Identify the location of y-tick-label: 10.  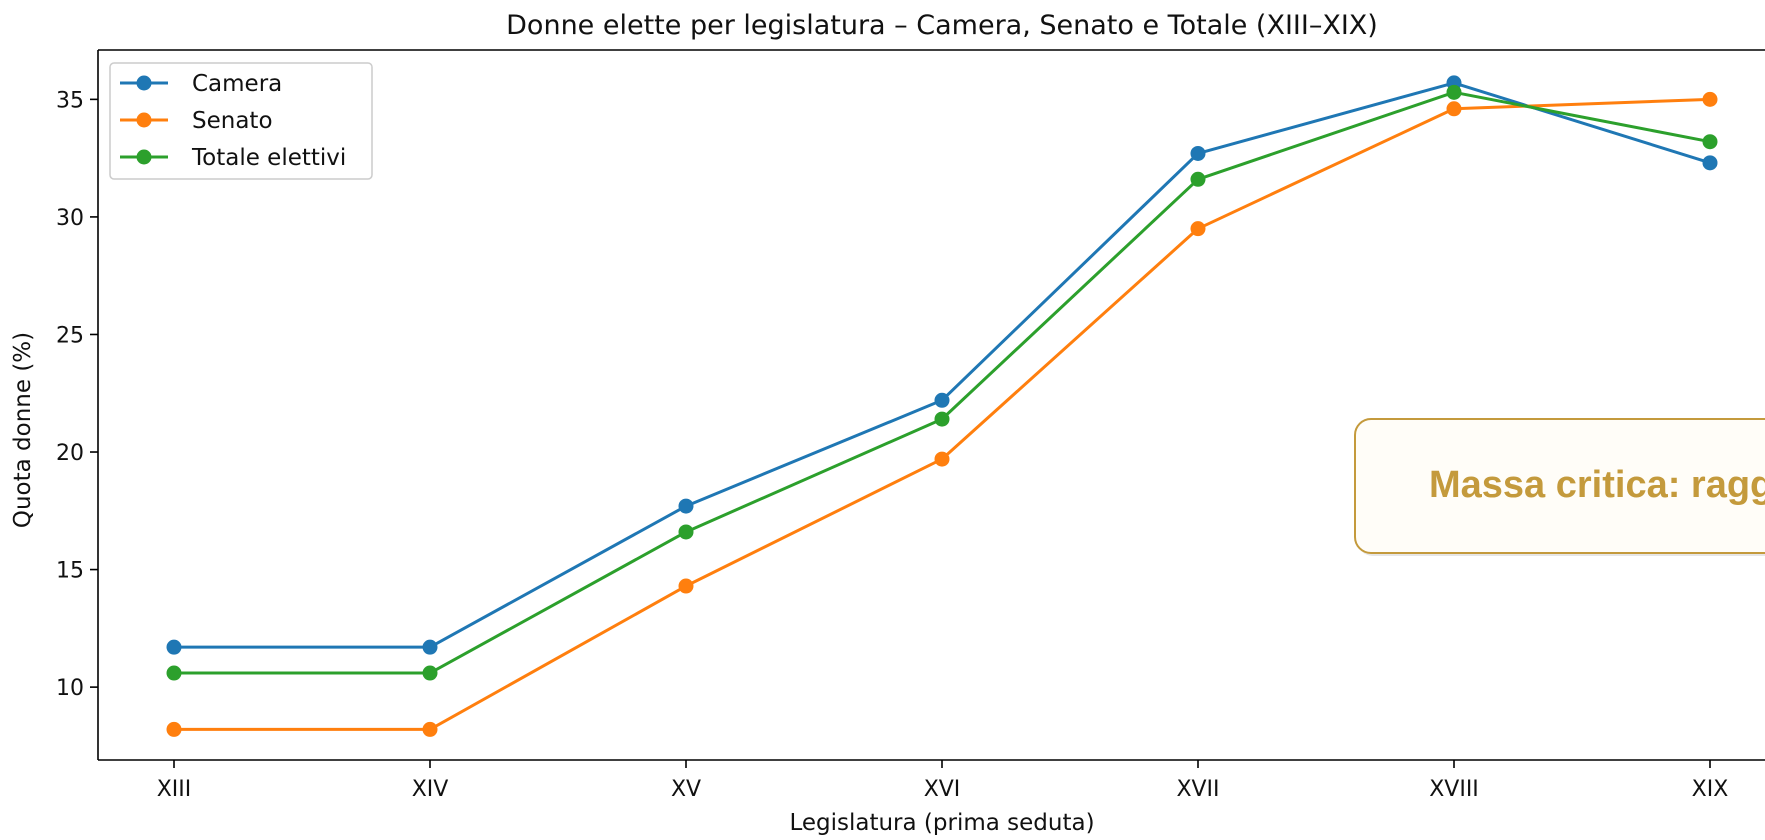
(70, 688).